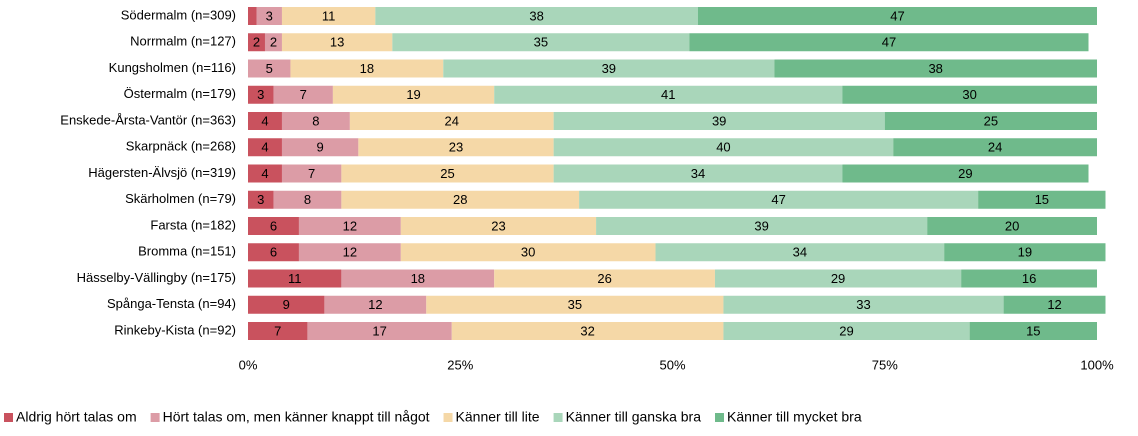 This screenshot has height=436, width=1138. Describe the element at coordinates (187, 251) in the screenshot. I see `category-label: Bromma (n=151)` at that location.